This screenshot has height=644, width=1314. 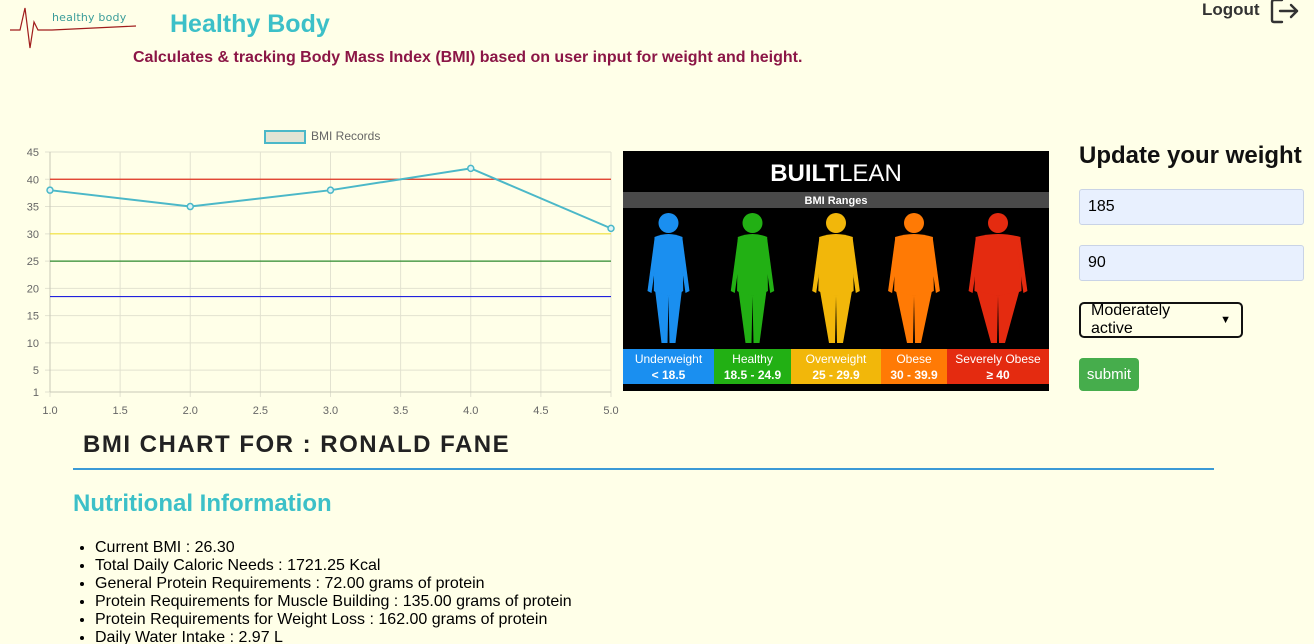 What do you see at coordinates (1191, 207) in the screenshot?
I see `weight-input` at bounding box center [1191, 207].